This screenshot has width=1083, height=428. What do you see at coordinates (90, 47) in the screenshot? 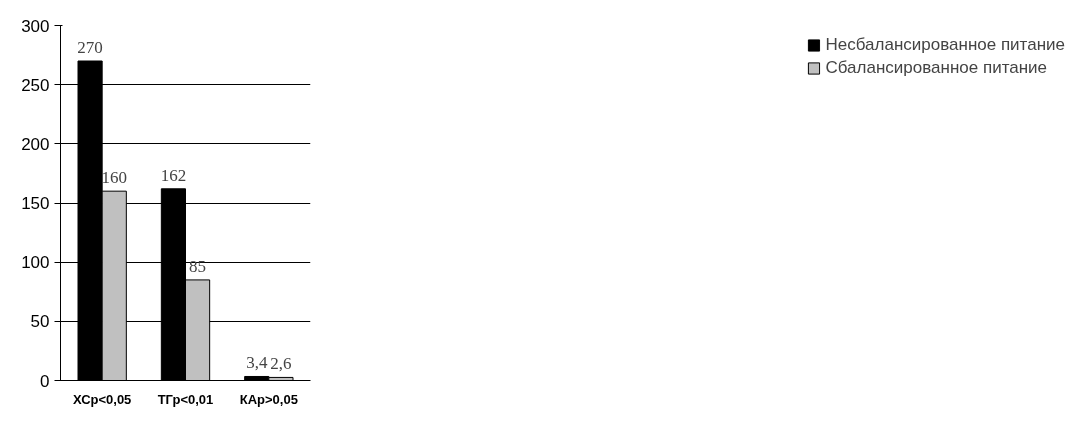
I see `data-label: 270` at bounding box center [90, 47].